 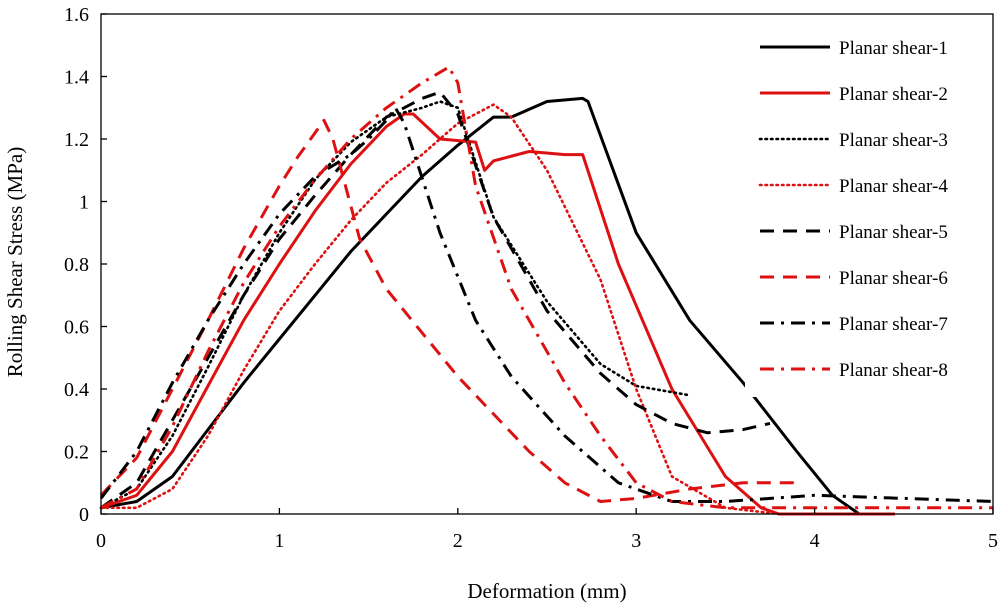 What do you see at coordinates (893, 232) in the screenshot?
I see `legend-label-planar-shear-5: Planar shear-5` at bounding box center [893, 232].